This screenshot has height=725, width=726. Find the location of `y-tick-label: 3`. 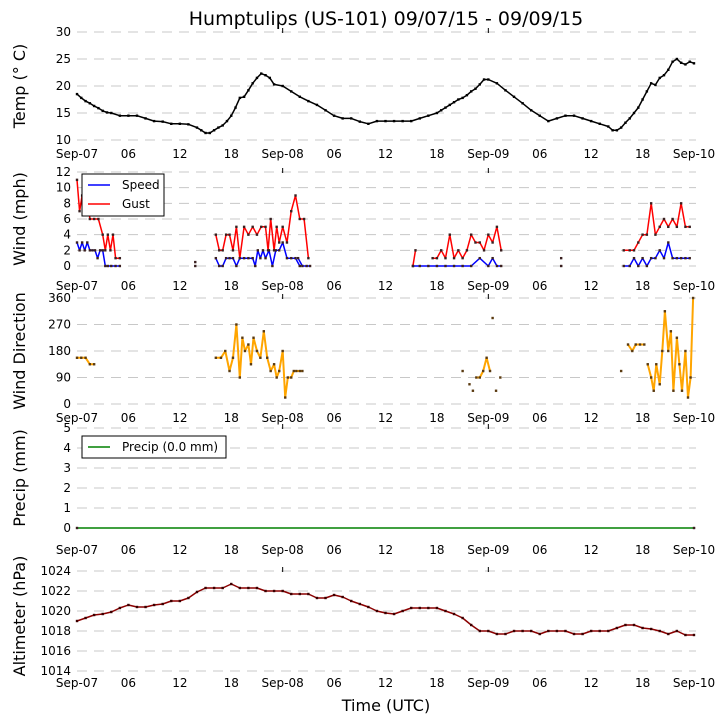

y-tick-label: 3 is located at coordinates (67, 468).